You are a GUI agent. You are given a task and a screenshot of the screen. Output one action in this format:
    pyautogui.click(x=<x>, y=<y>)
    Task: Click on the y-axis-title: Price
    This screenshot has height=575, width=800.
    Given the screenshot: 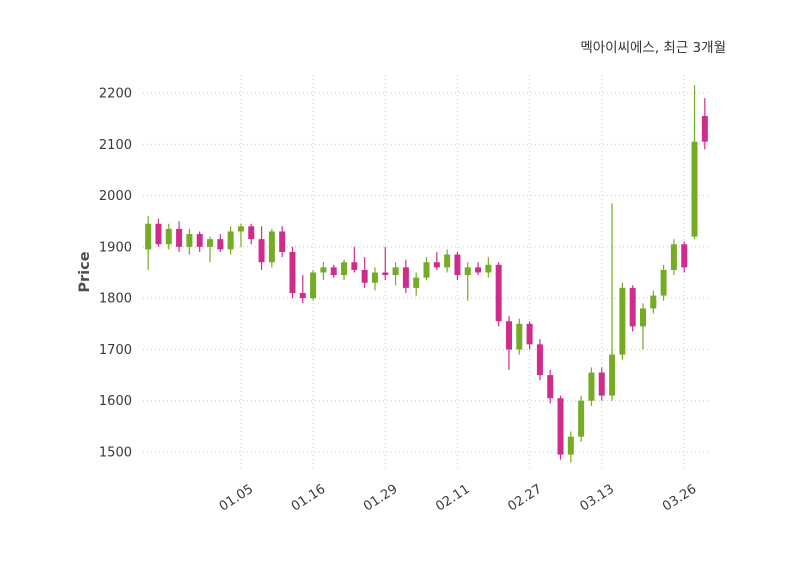 What is the action you would take?
    pyautogui.click(x=85, y=271)
    